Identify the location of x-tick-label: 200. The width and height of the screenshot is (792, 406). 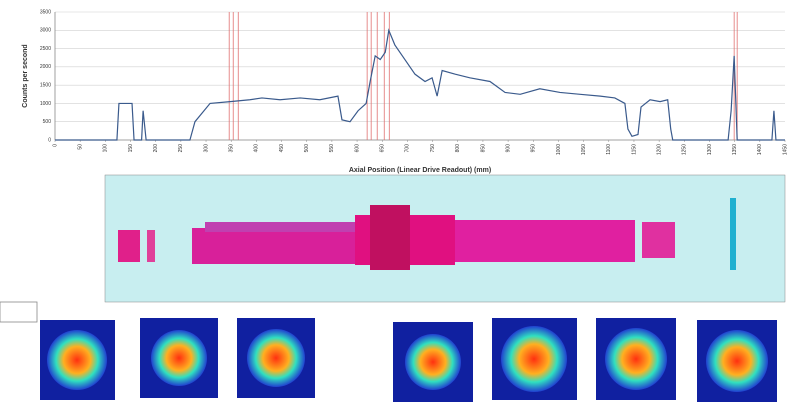
(156, 148).